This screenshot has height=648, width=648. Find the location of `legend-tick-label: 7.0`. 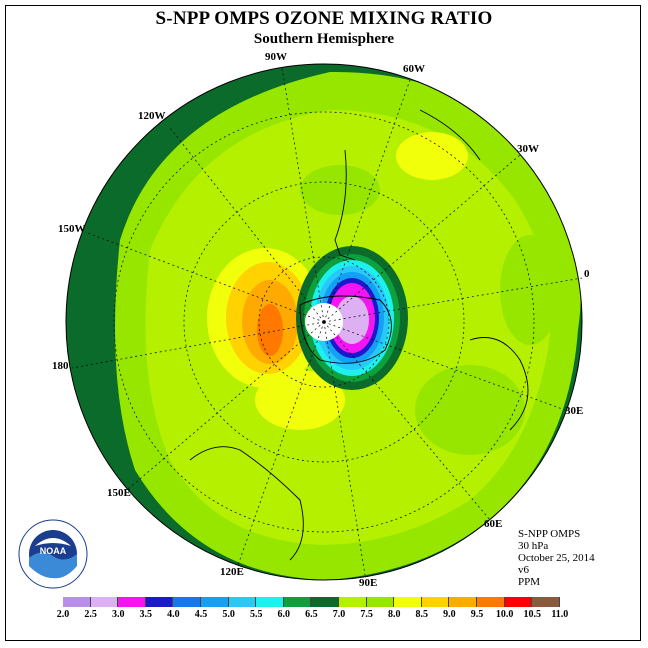

legend-tick-label: 7.0 is located at coordinates (339, 614).